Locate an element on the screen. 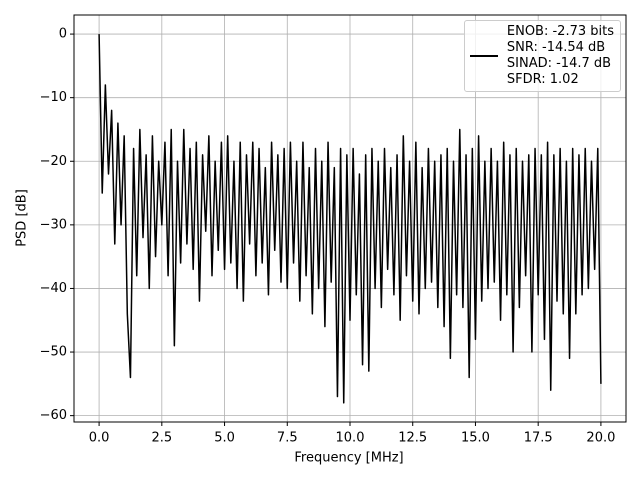 Image resolution: width=640 pixels, height=480 pixels. y-tick-label: −40 is located at coordinates (53, 288).